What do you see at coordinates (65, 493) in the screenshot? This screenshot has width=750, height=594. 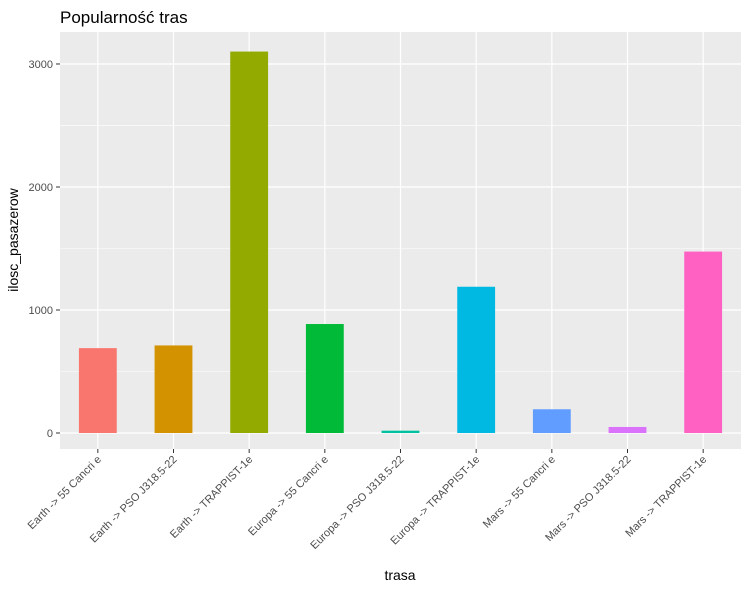 I see `x-tick-label: Earth -> 55 Cancri e` at bounding box center [65, 493].